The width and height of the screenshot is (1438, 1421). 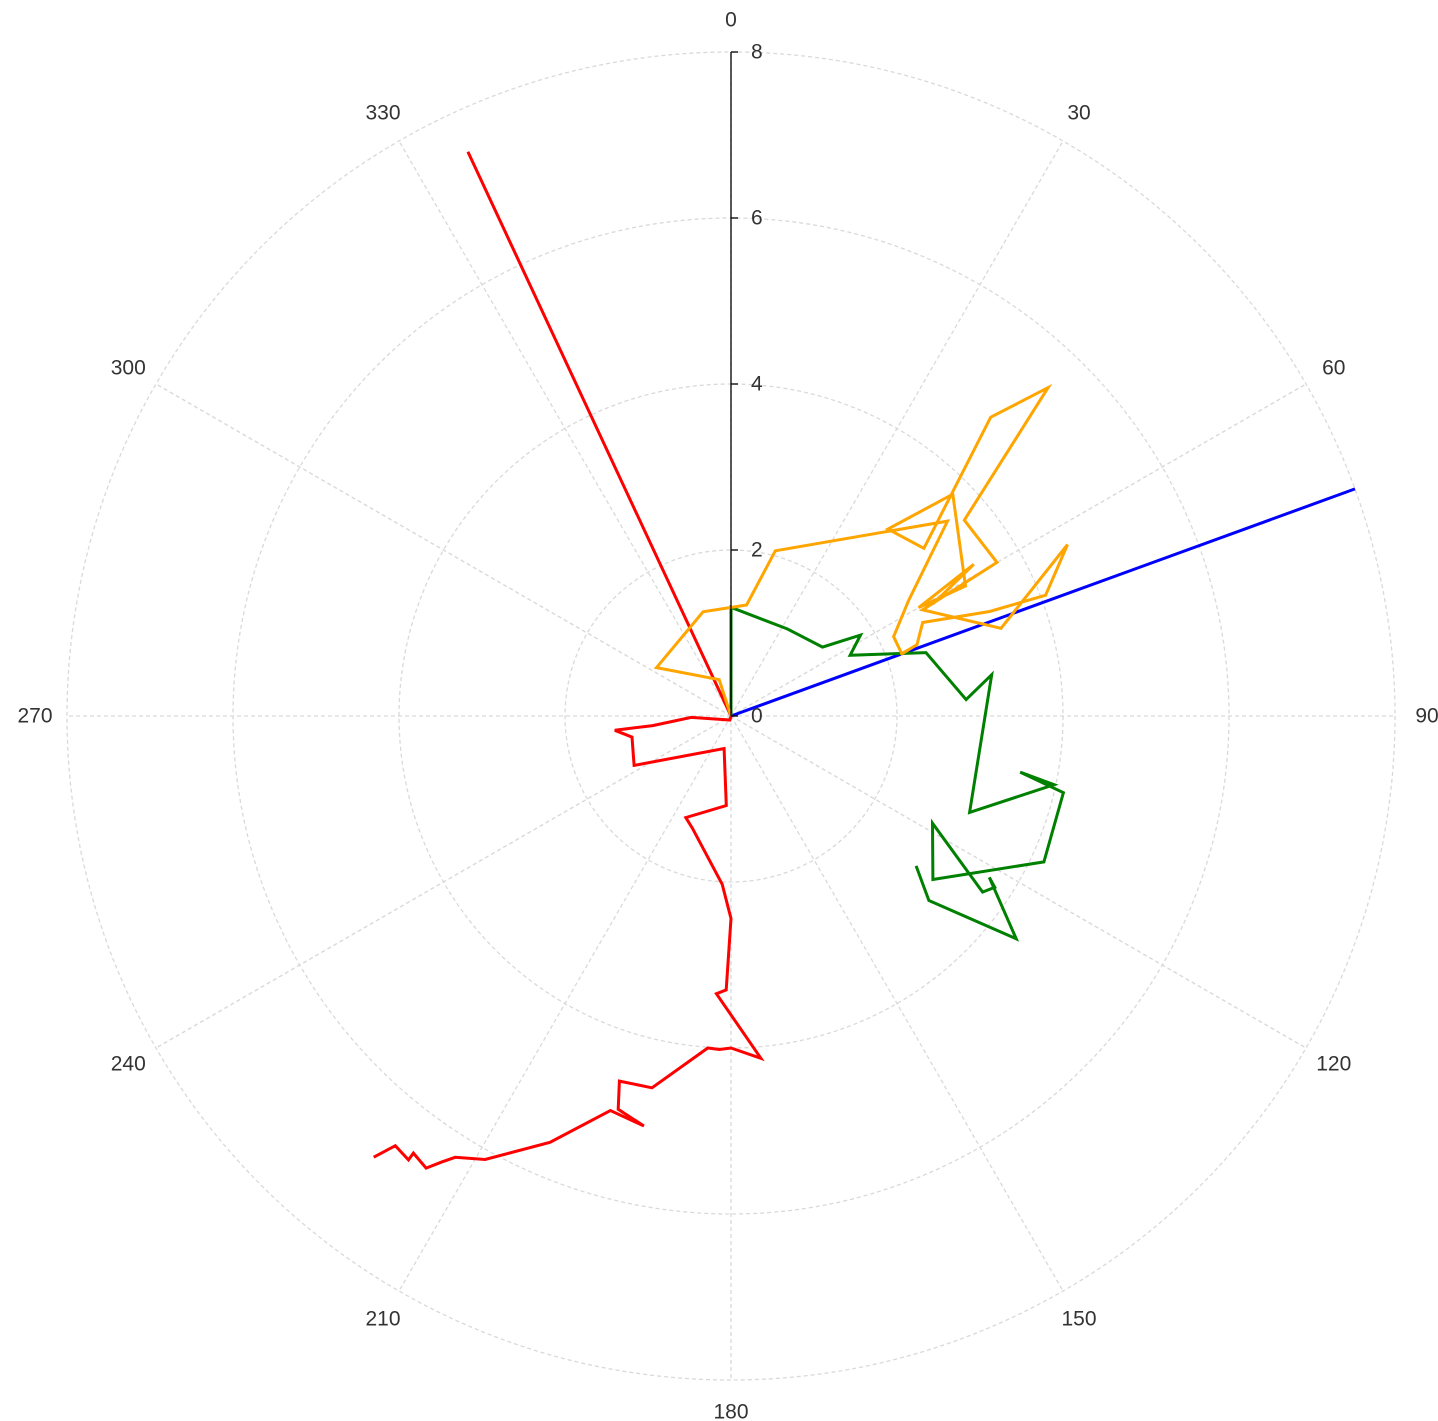 I want to click on angle-label-180: 180, so click(x=730, y=1411).